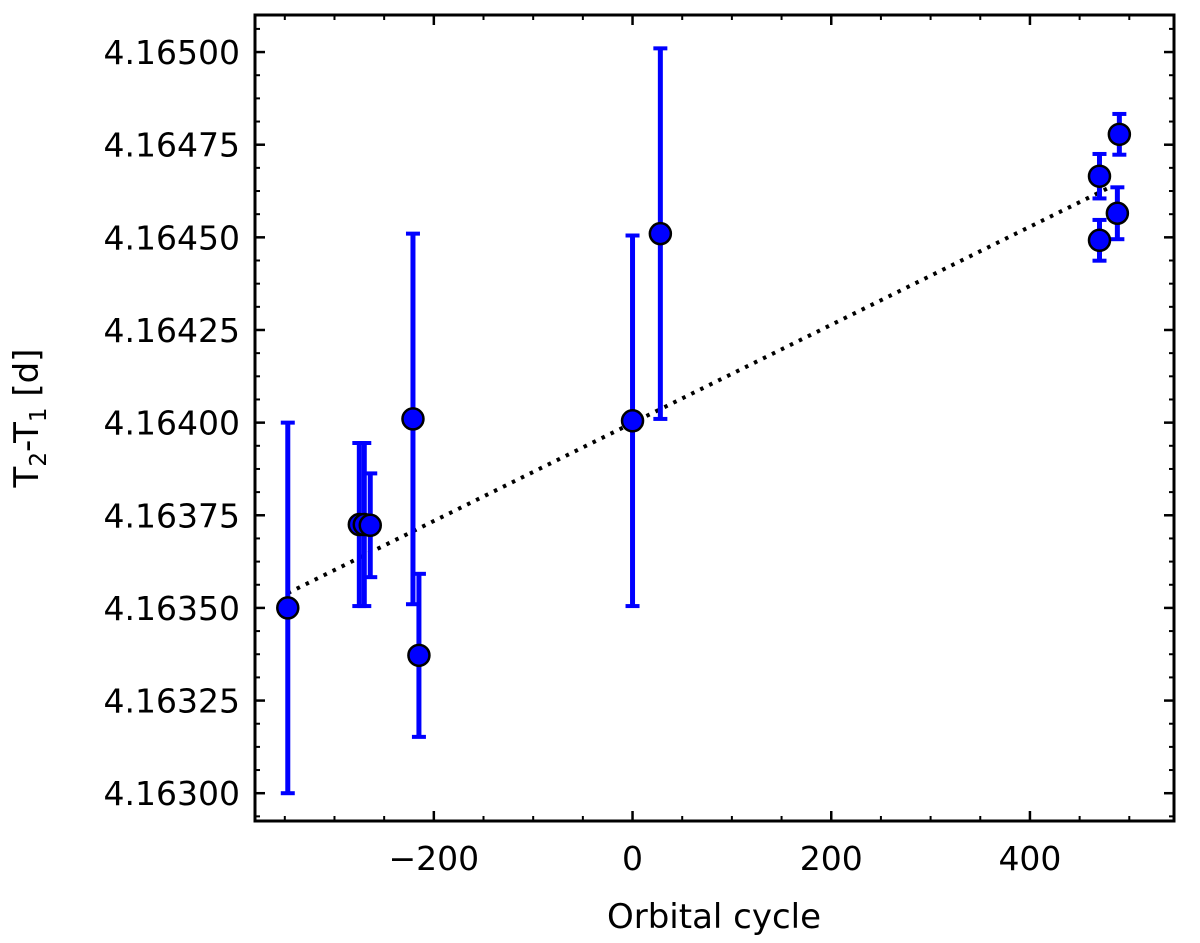 This screenshot has width=1200, height=943. I want to click on y-axis-label: T2-T1 [d], so click(29, 419).